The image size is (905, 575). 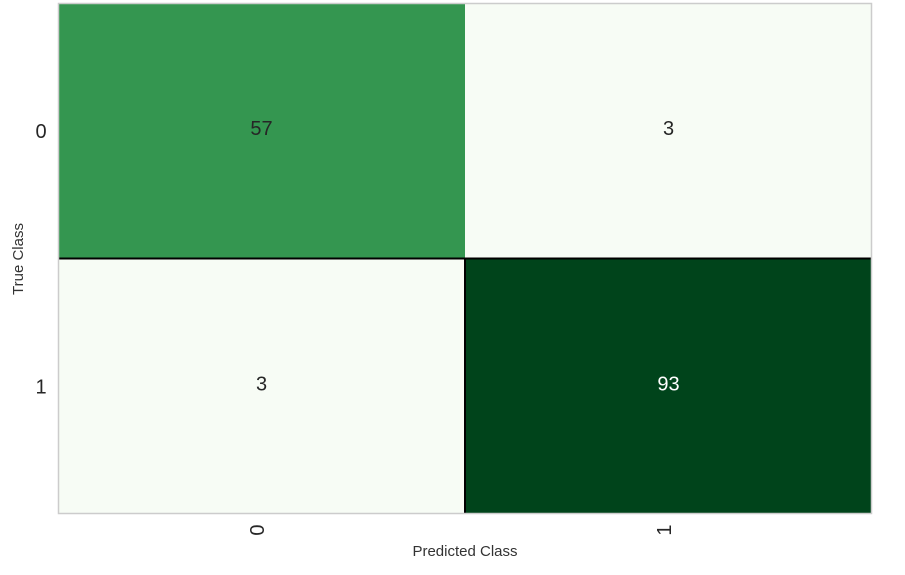 What do you see at coordinates (665, 529) in the screenshot?
I see `x-tick-label-1: 1` at bounding box center [665, 529].